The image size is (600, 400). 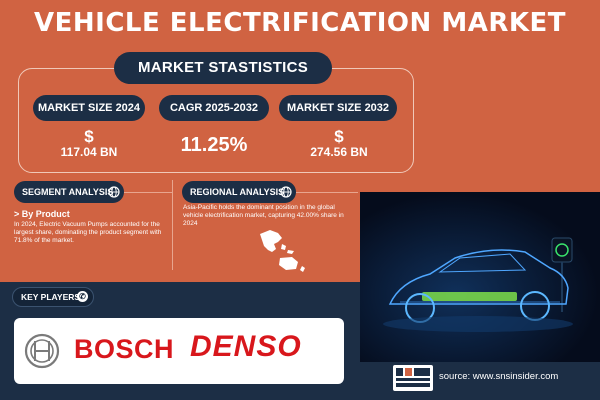 I want to click on metric-amount: 117.04 BN, so click(x=89, y=152).